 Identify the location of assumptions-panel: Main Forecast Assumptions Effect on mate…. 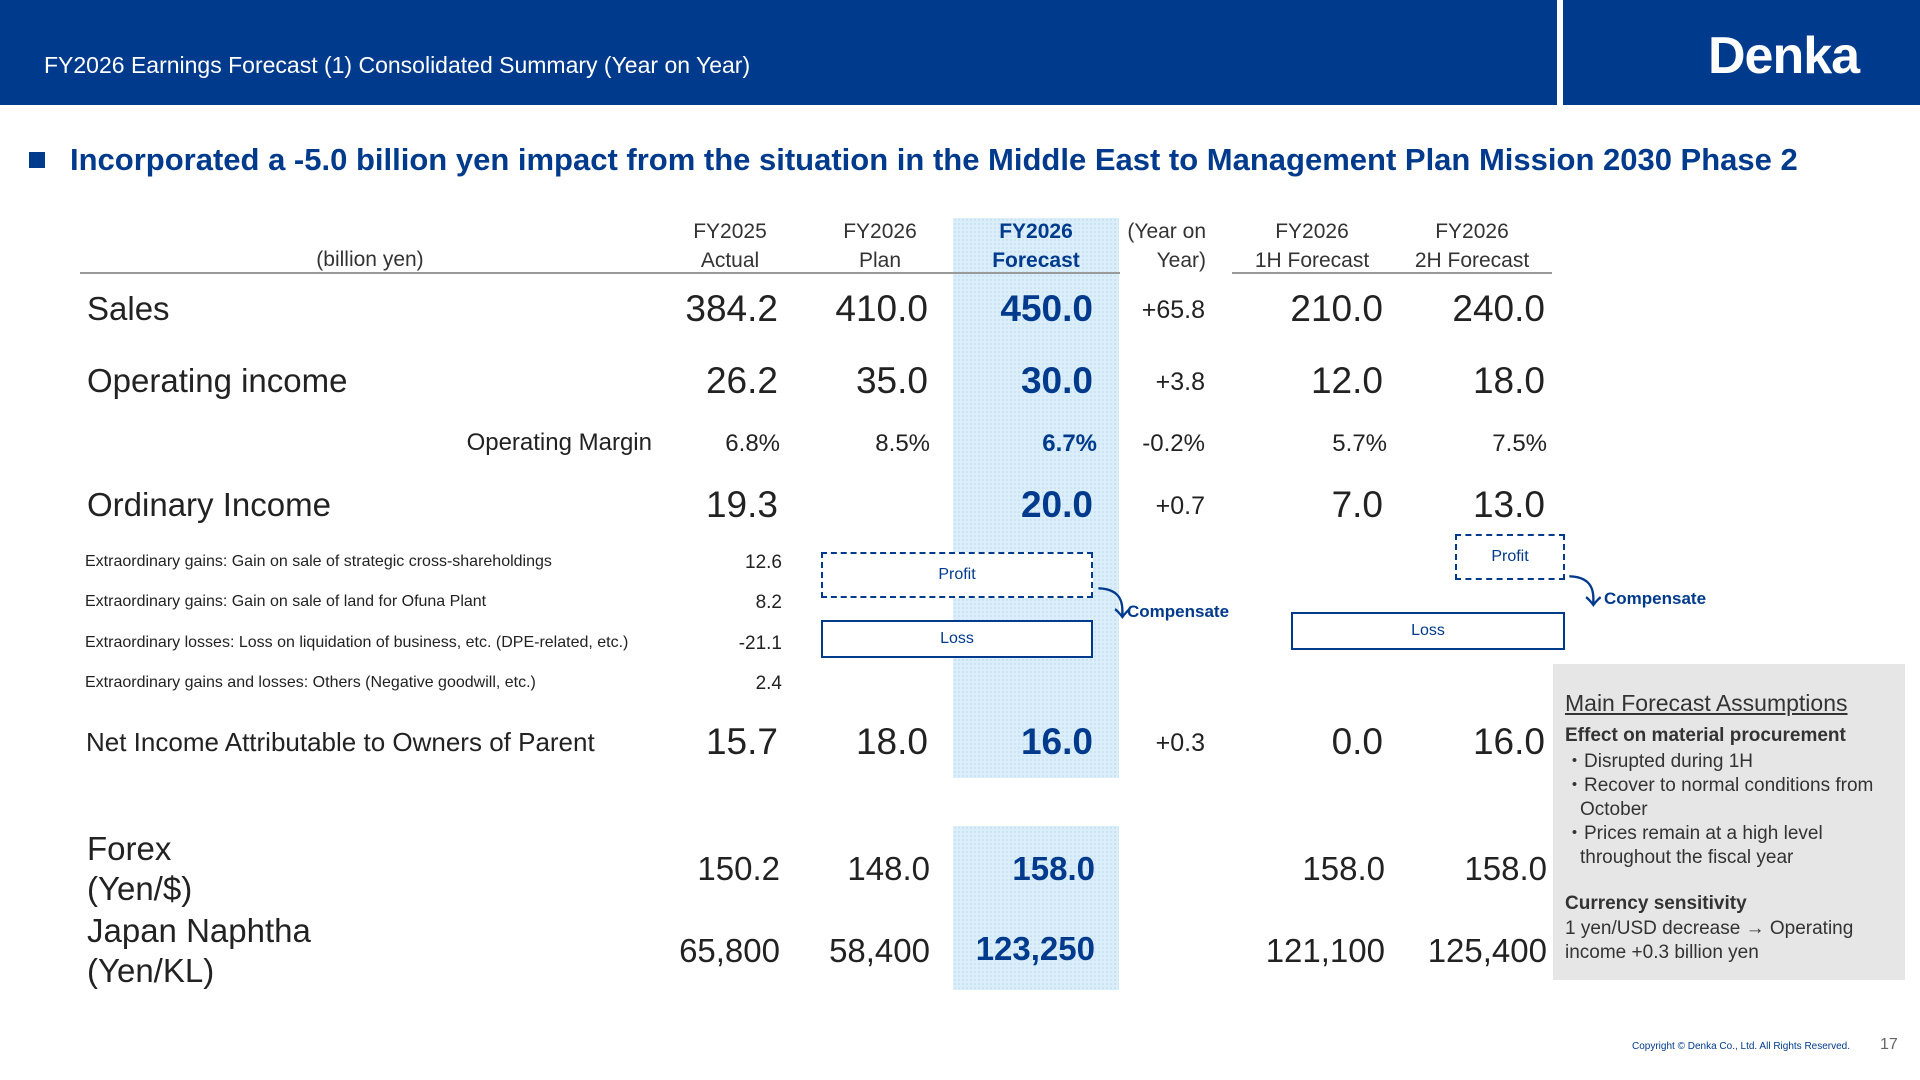
(1729, 822).